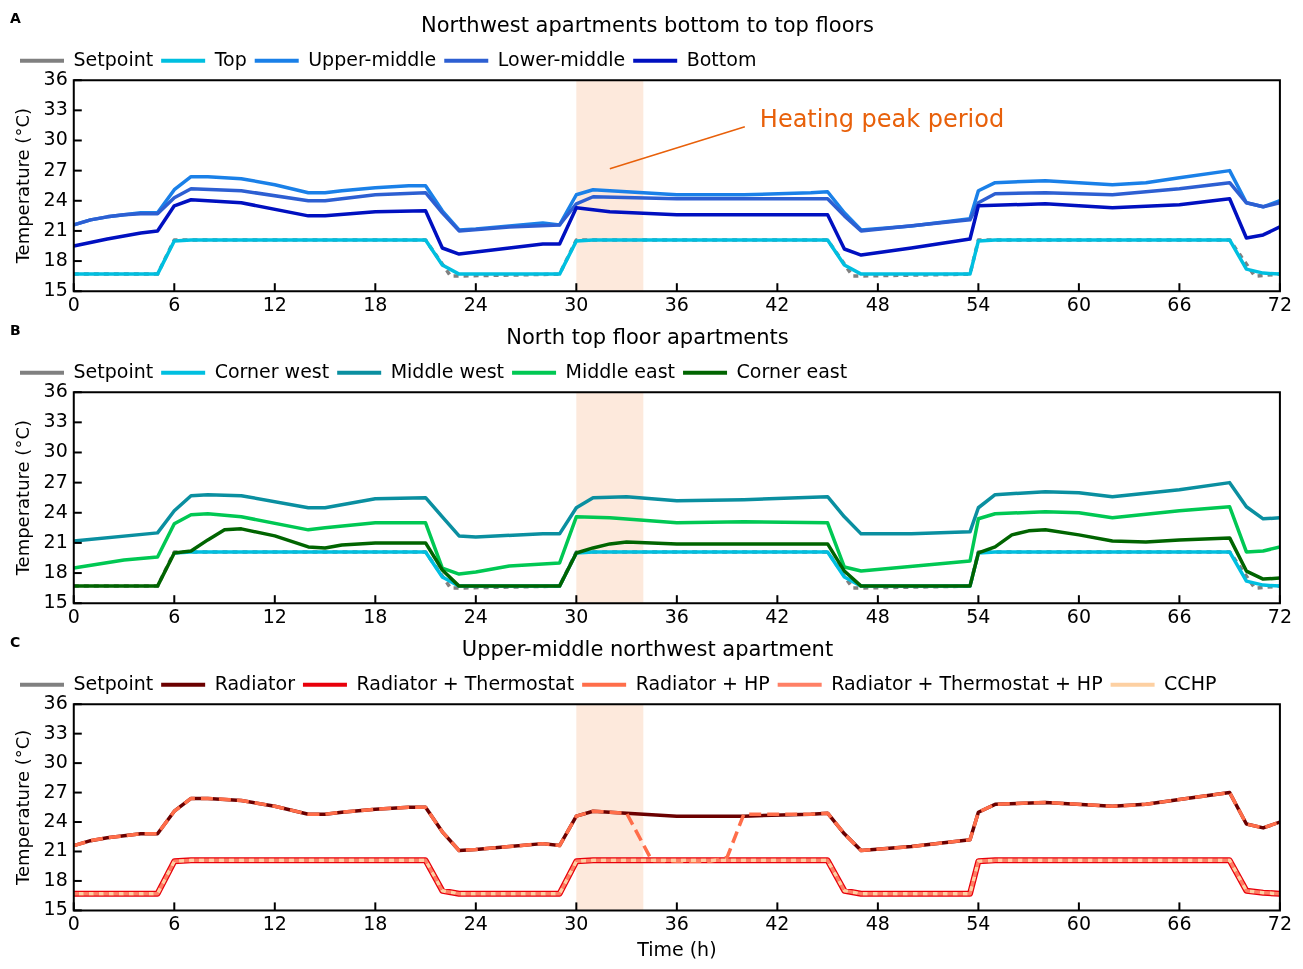 The width and height of the screenshot is (1303, 969). Describe the element at coordinates (561, 58) in the screenshot. I see `legend-label: Lower-middle` at that location.